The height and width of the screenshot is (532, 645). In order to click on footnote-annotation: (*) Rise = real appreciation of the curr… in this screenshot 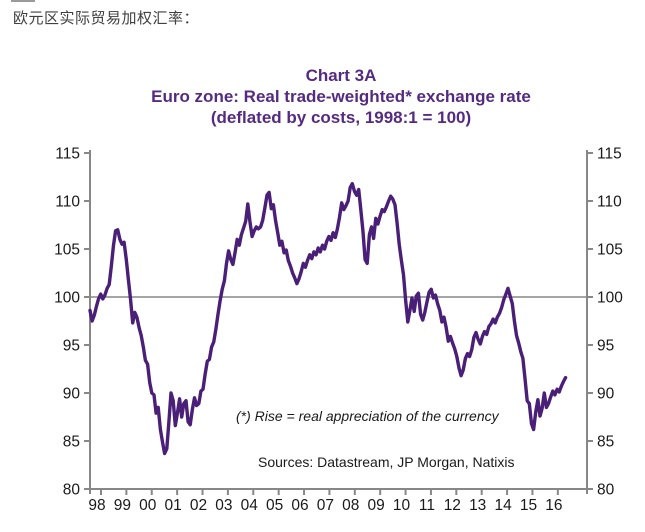, I will do `click(367, 416)`.